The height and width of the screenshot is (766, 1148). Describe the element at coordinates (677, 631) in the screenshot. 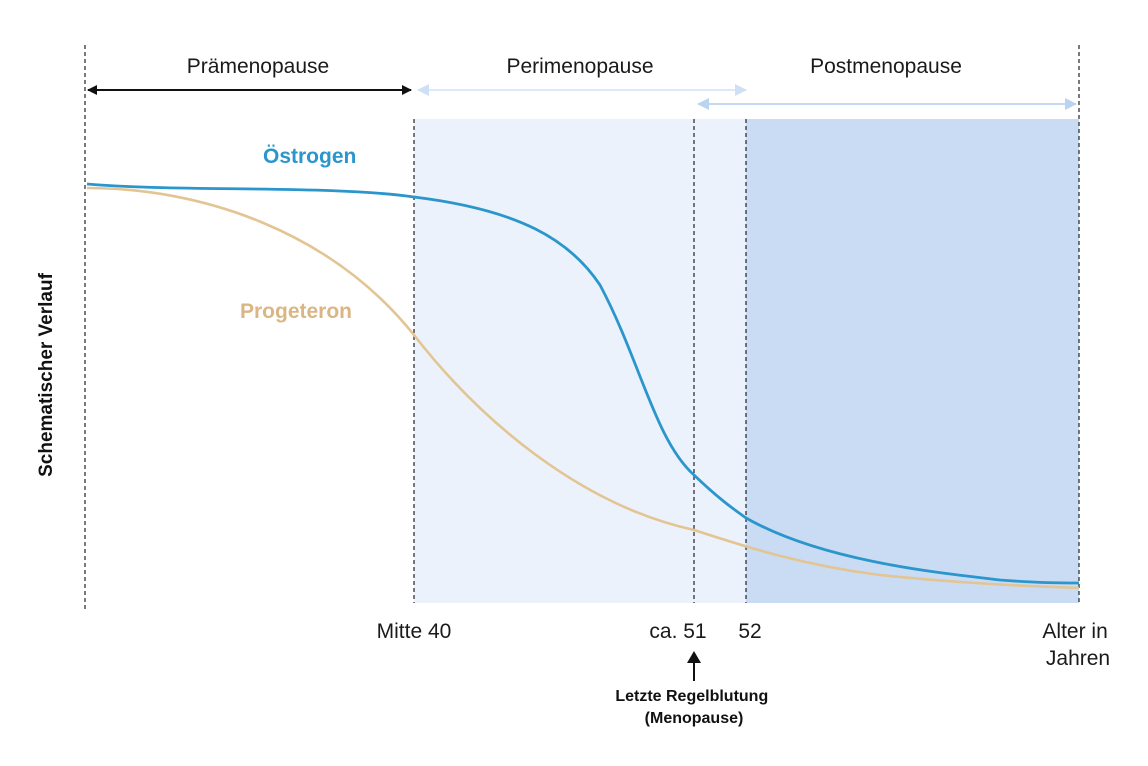

I see `tick-label-ca51: ca. 51` at that location.